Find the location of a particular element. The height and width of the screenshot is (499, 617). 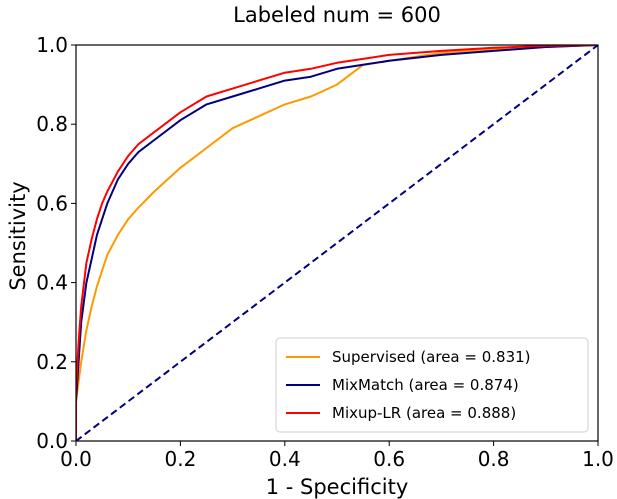

y-axis-label: Sensitivity is located at coordinates (18, 235).